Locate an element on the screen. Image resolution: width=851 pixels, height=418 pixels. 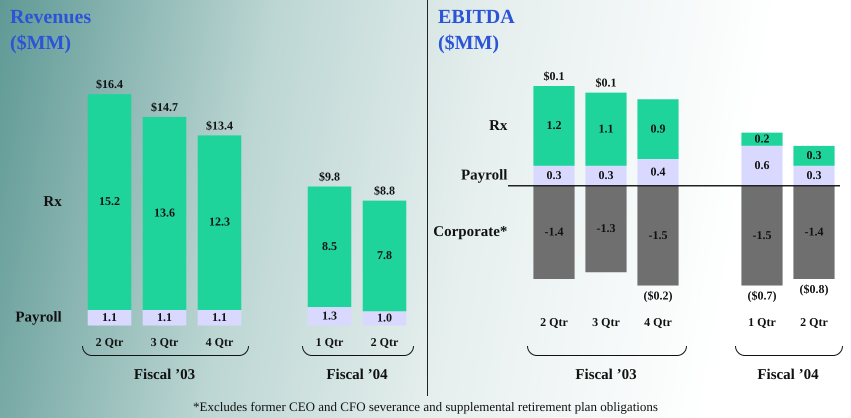
data-label: 1.0 is located at coordinates (384, 317).